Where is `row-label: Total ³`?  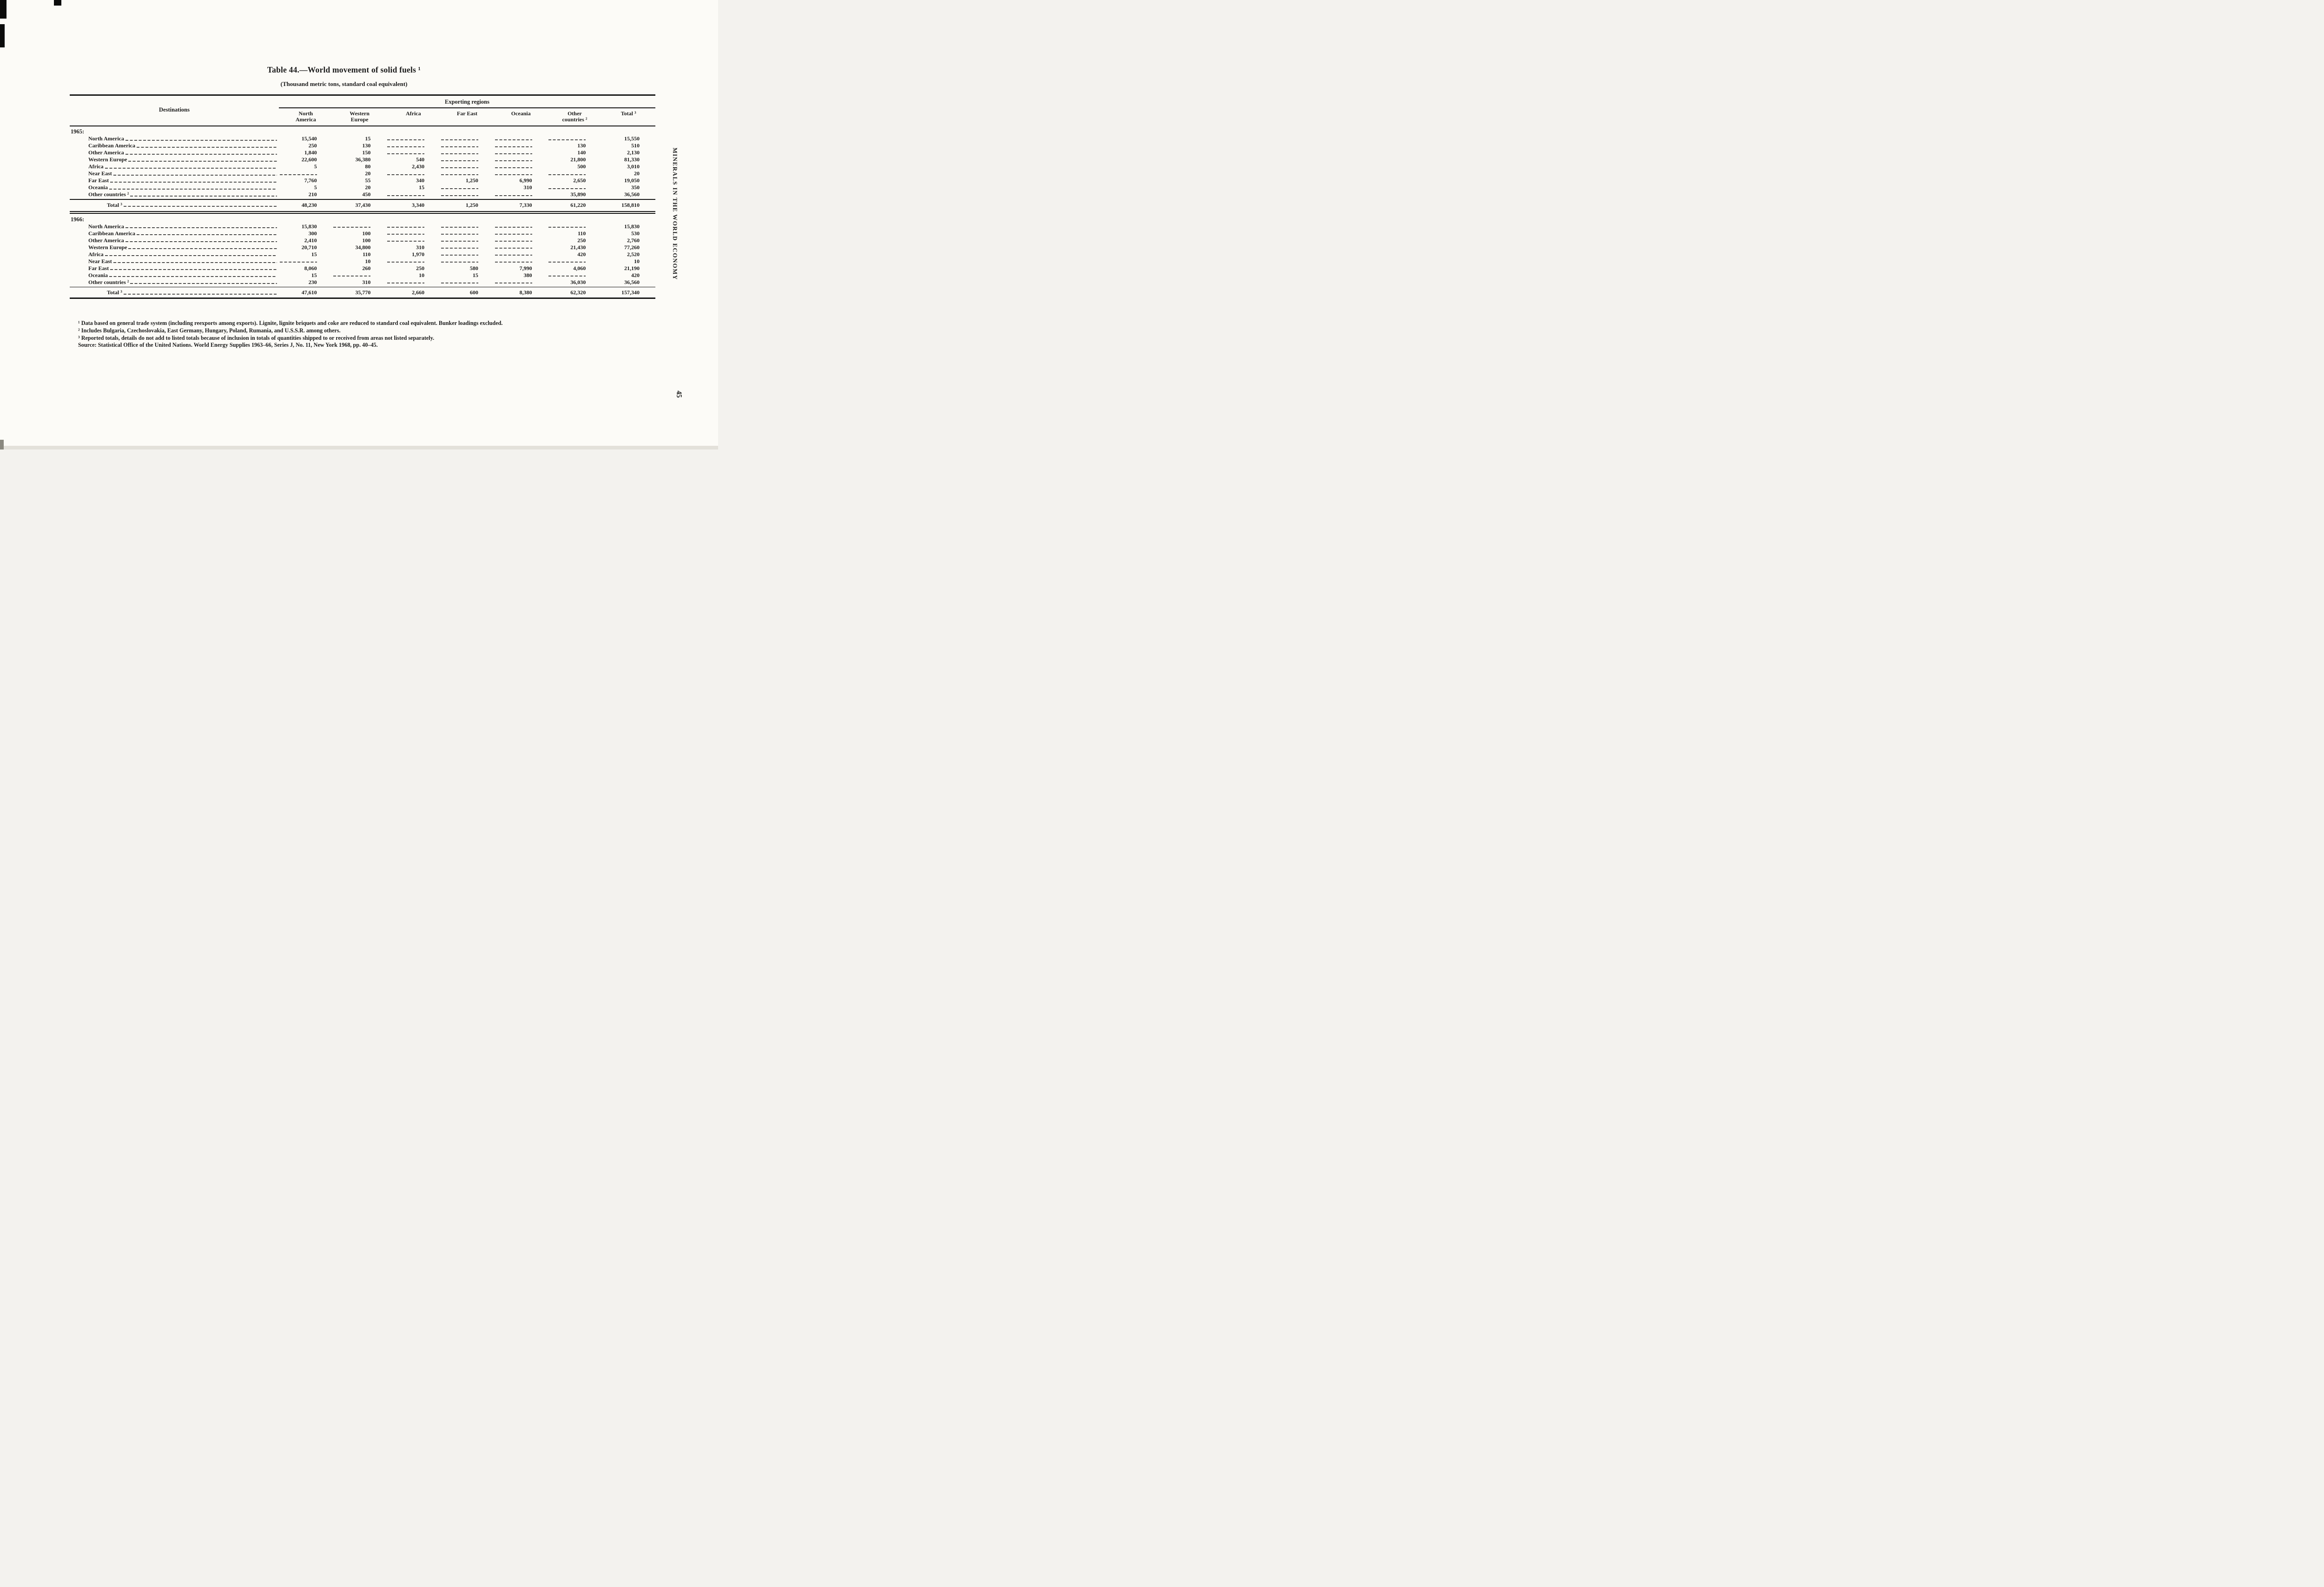
row-label: Total ³ is located at coordinates (114, 204).